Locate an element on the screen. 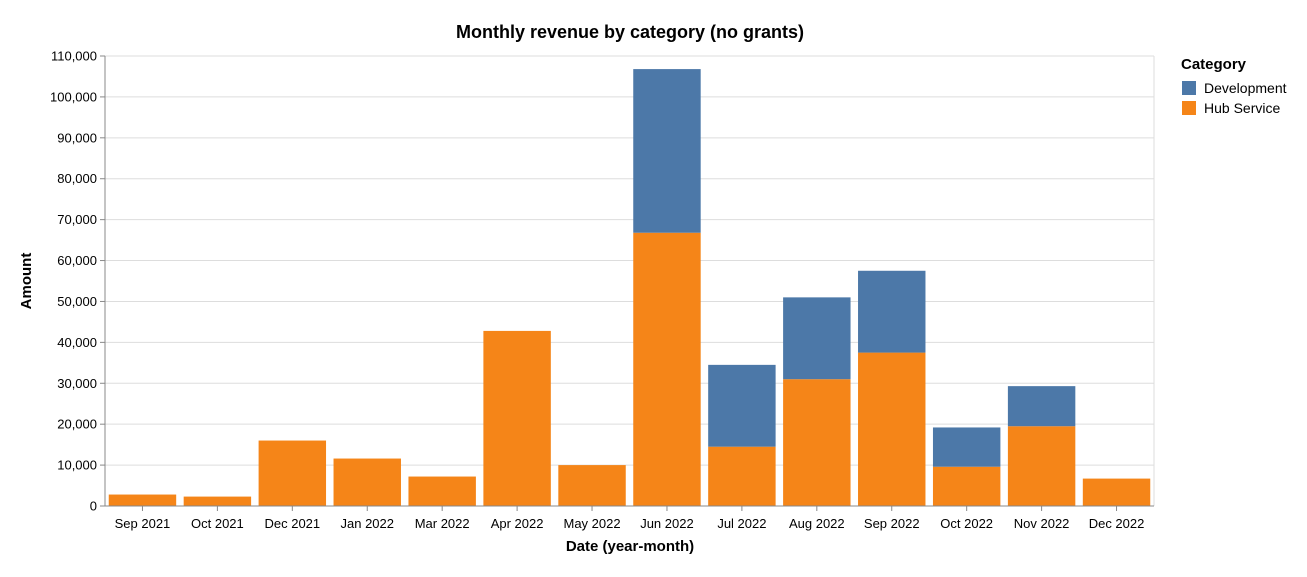 This screenshot has width=1307, height=577. chart-title: Monthly revenue by category (no grants) is located at coordinates (630, 32).